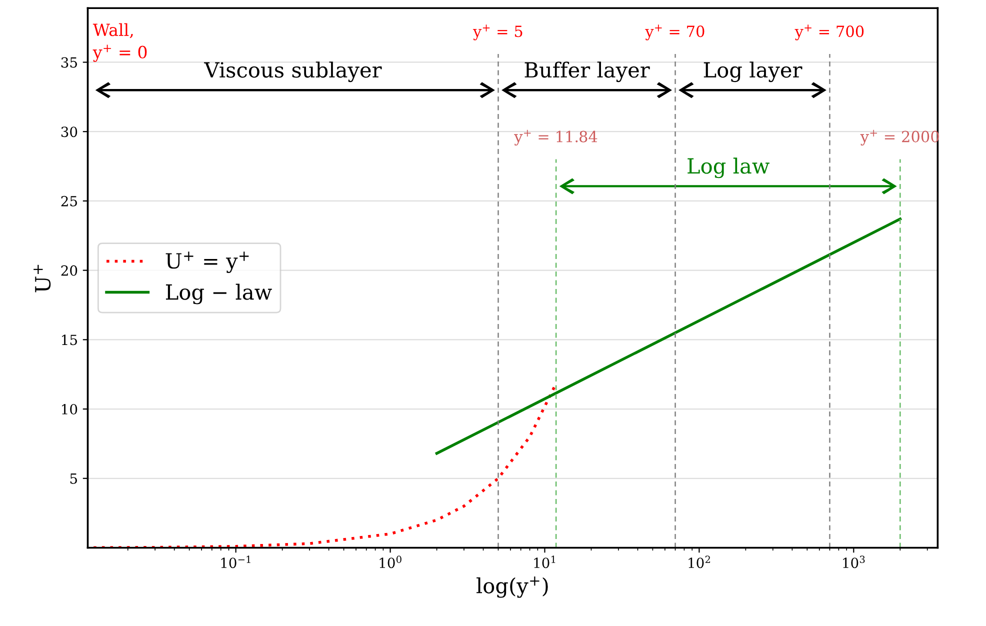 Image resolution: width=986 pixels, height=626 pixels. Describe the element at coordinates (69, 201) in the screenshot. I see `y-tick-label: 25` at that location.